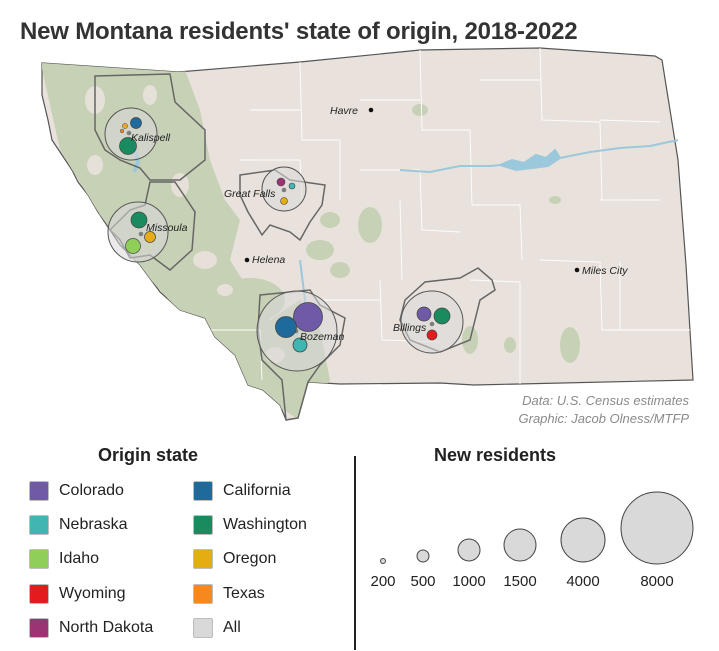 This screenshot has width=719, height=651. I want to click on idaho-circle-missoula, so click(133, 246).